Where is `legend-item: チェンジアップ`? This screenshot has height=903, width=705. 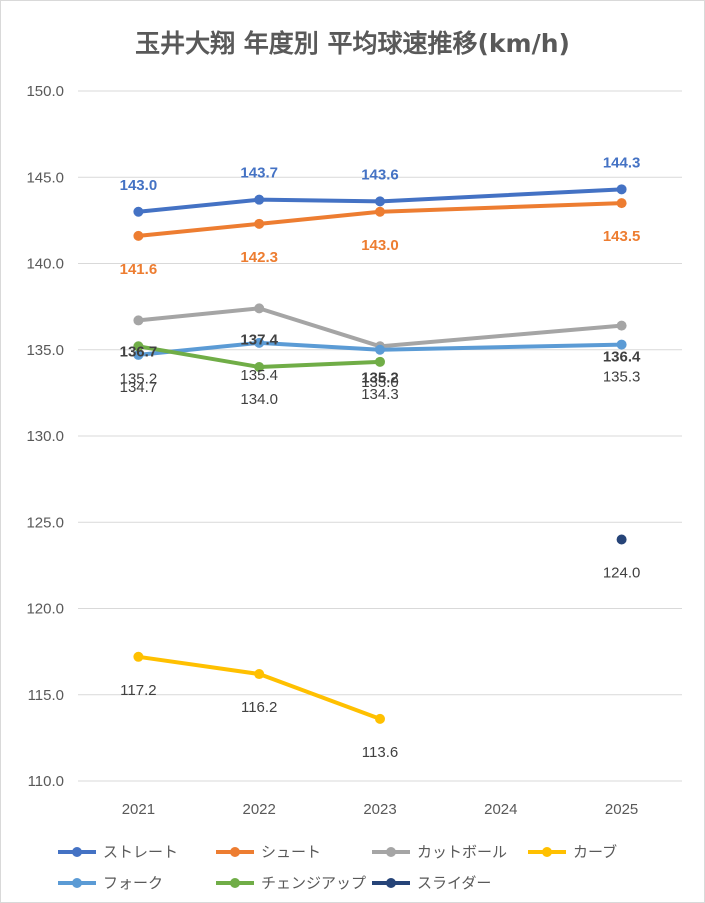 legend-item: チェンジアップ is located at coordinates (291, 883).